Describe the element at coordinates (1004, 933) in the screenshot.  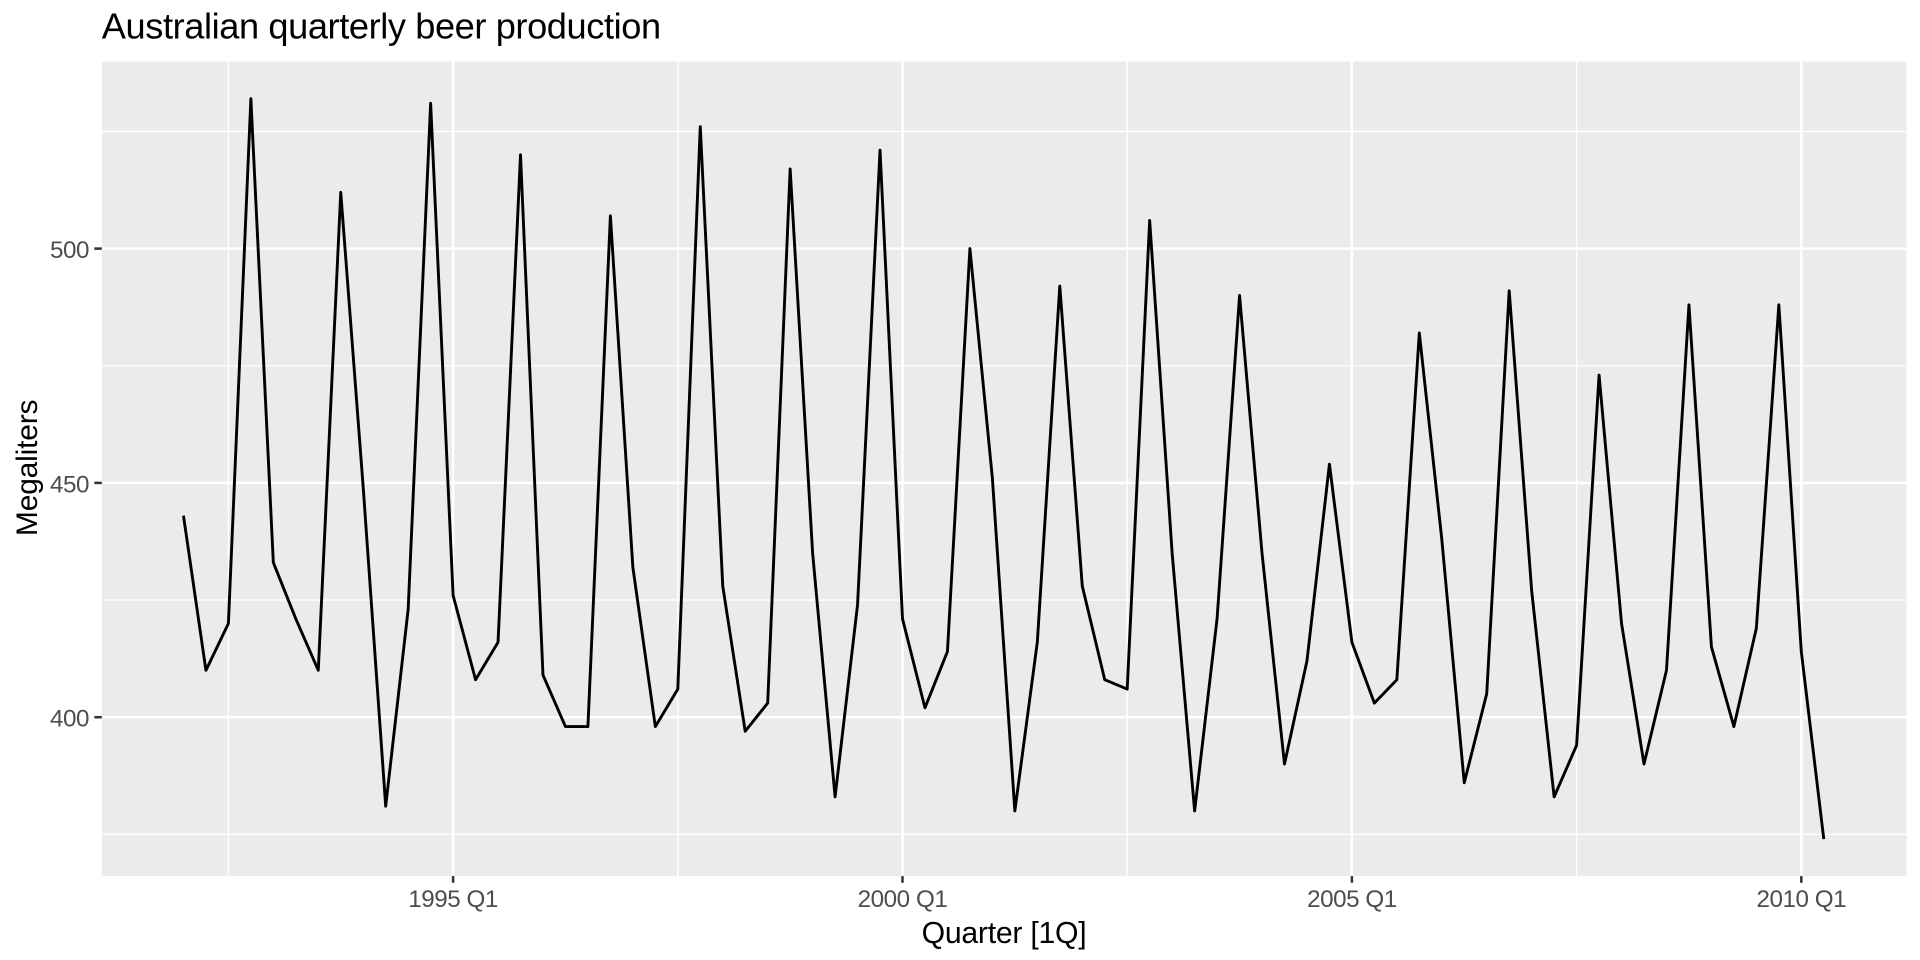
I see `svg-text: Quarter [1Q]` at that location.